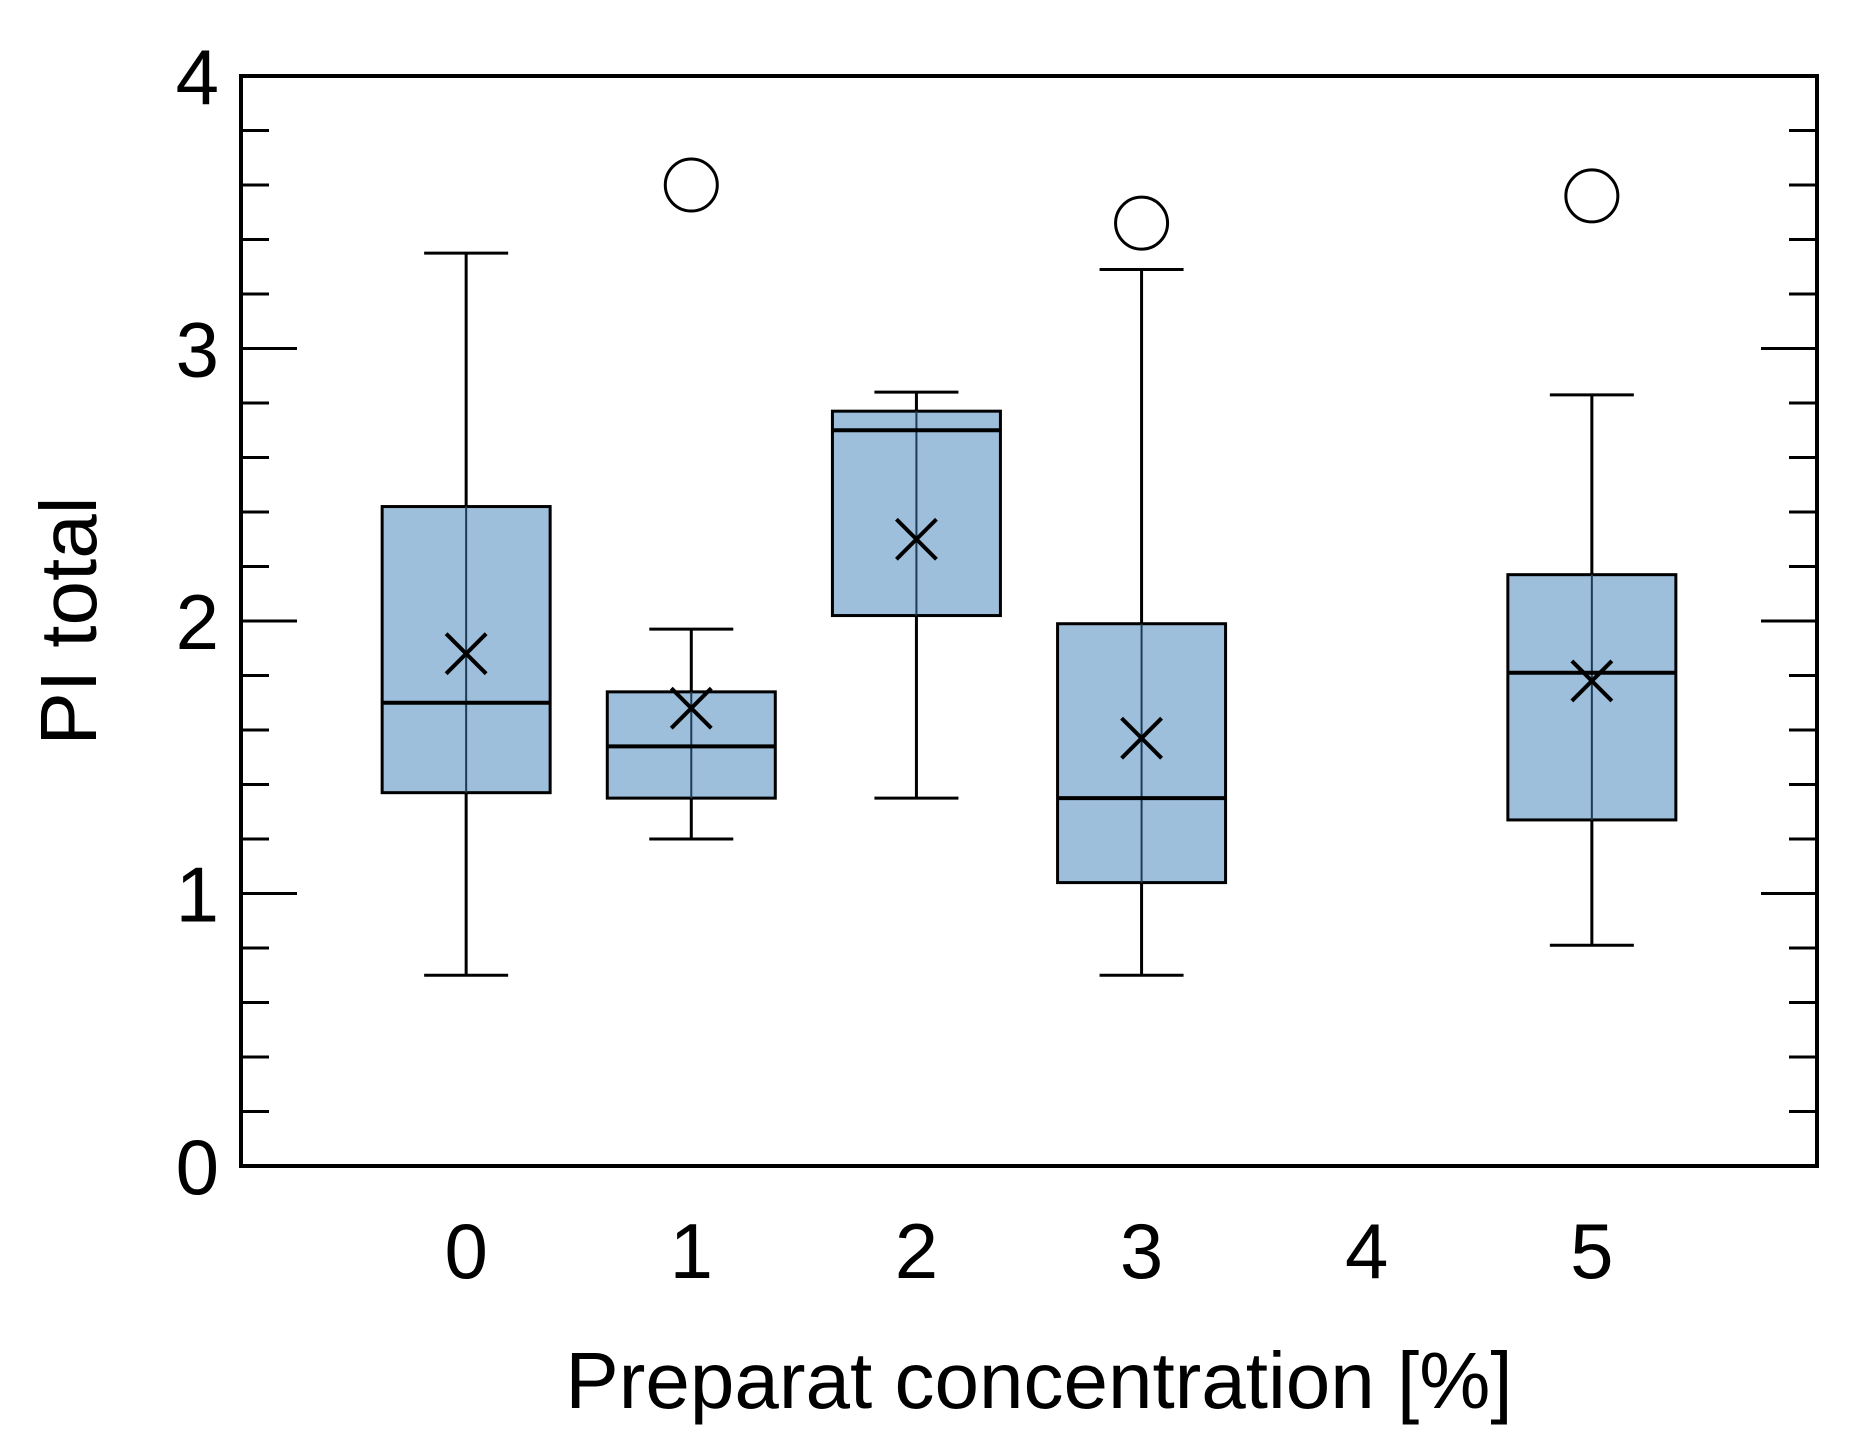 The width and height of the screenshot is (1852, 1446). Describe the element at coordinates (691, 1251) in the screenshot. I see `x-tick-label: 1` at that location.